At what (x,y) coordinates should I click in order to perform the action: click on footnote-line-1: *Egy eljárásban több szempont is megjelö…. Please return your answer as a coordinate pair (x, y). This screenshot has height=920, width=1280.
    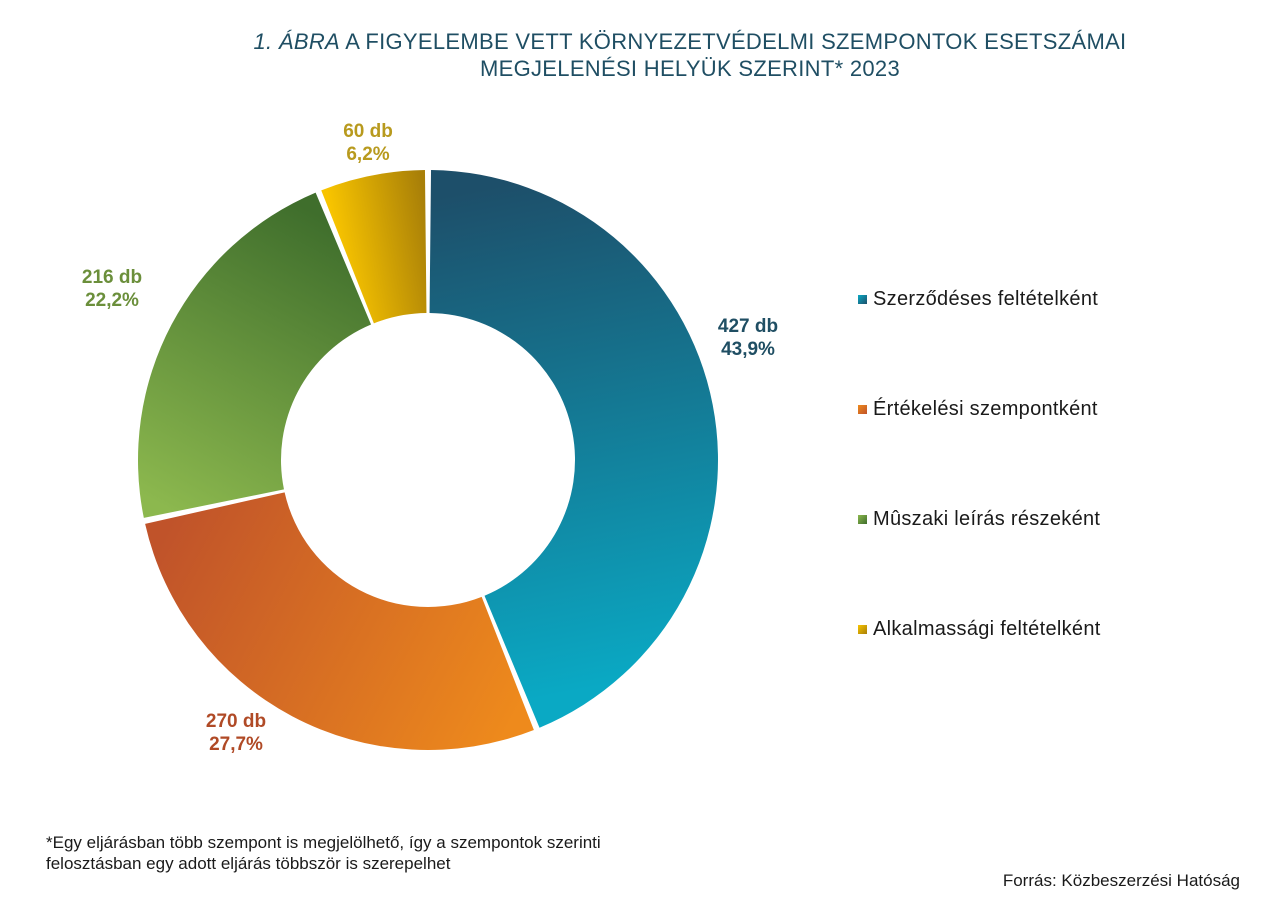
    Looking at the image, I should click on (323, 842).